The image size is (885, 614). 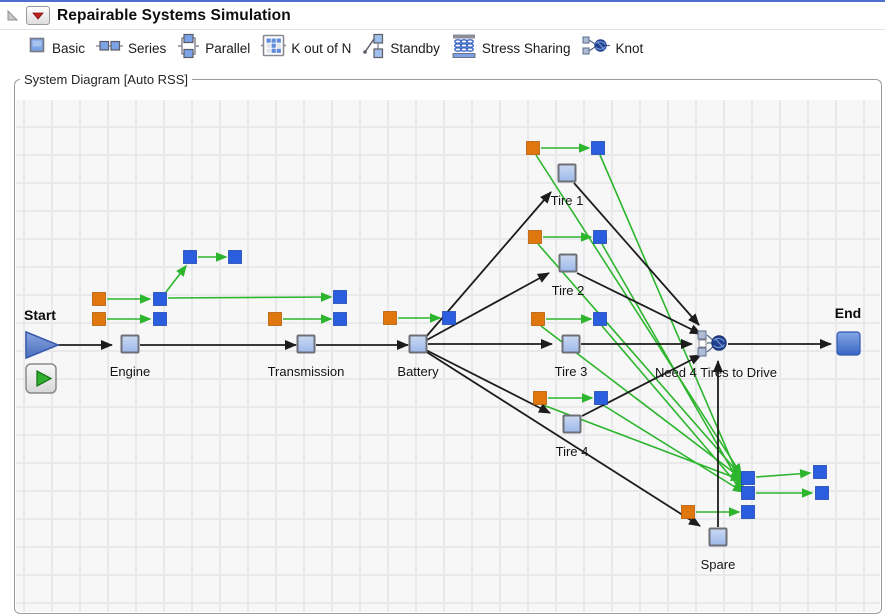 I want to click on standby-icon, so click(x=373, y=48).